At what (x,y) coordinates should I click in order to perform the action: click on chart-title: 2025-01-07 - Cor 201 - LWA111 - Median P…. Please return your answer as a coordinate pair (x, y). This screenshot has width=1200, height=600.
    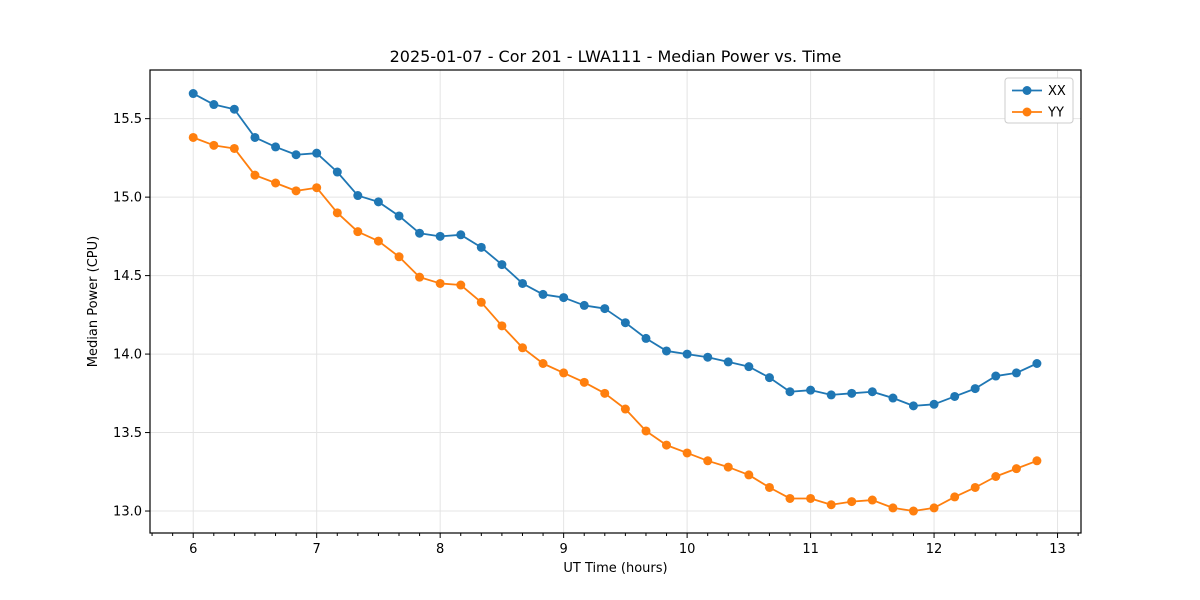
    Looking at the image, I should click on (616, 56).